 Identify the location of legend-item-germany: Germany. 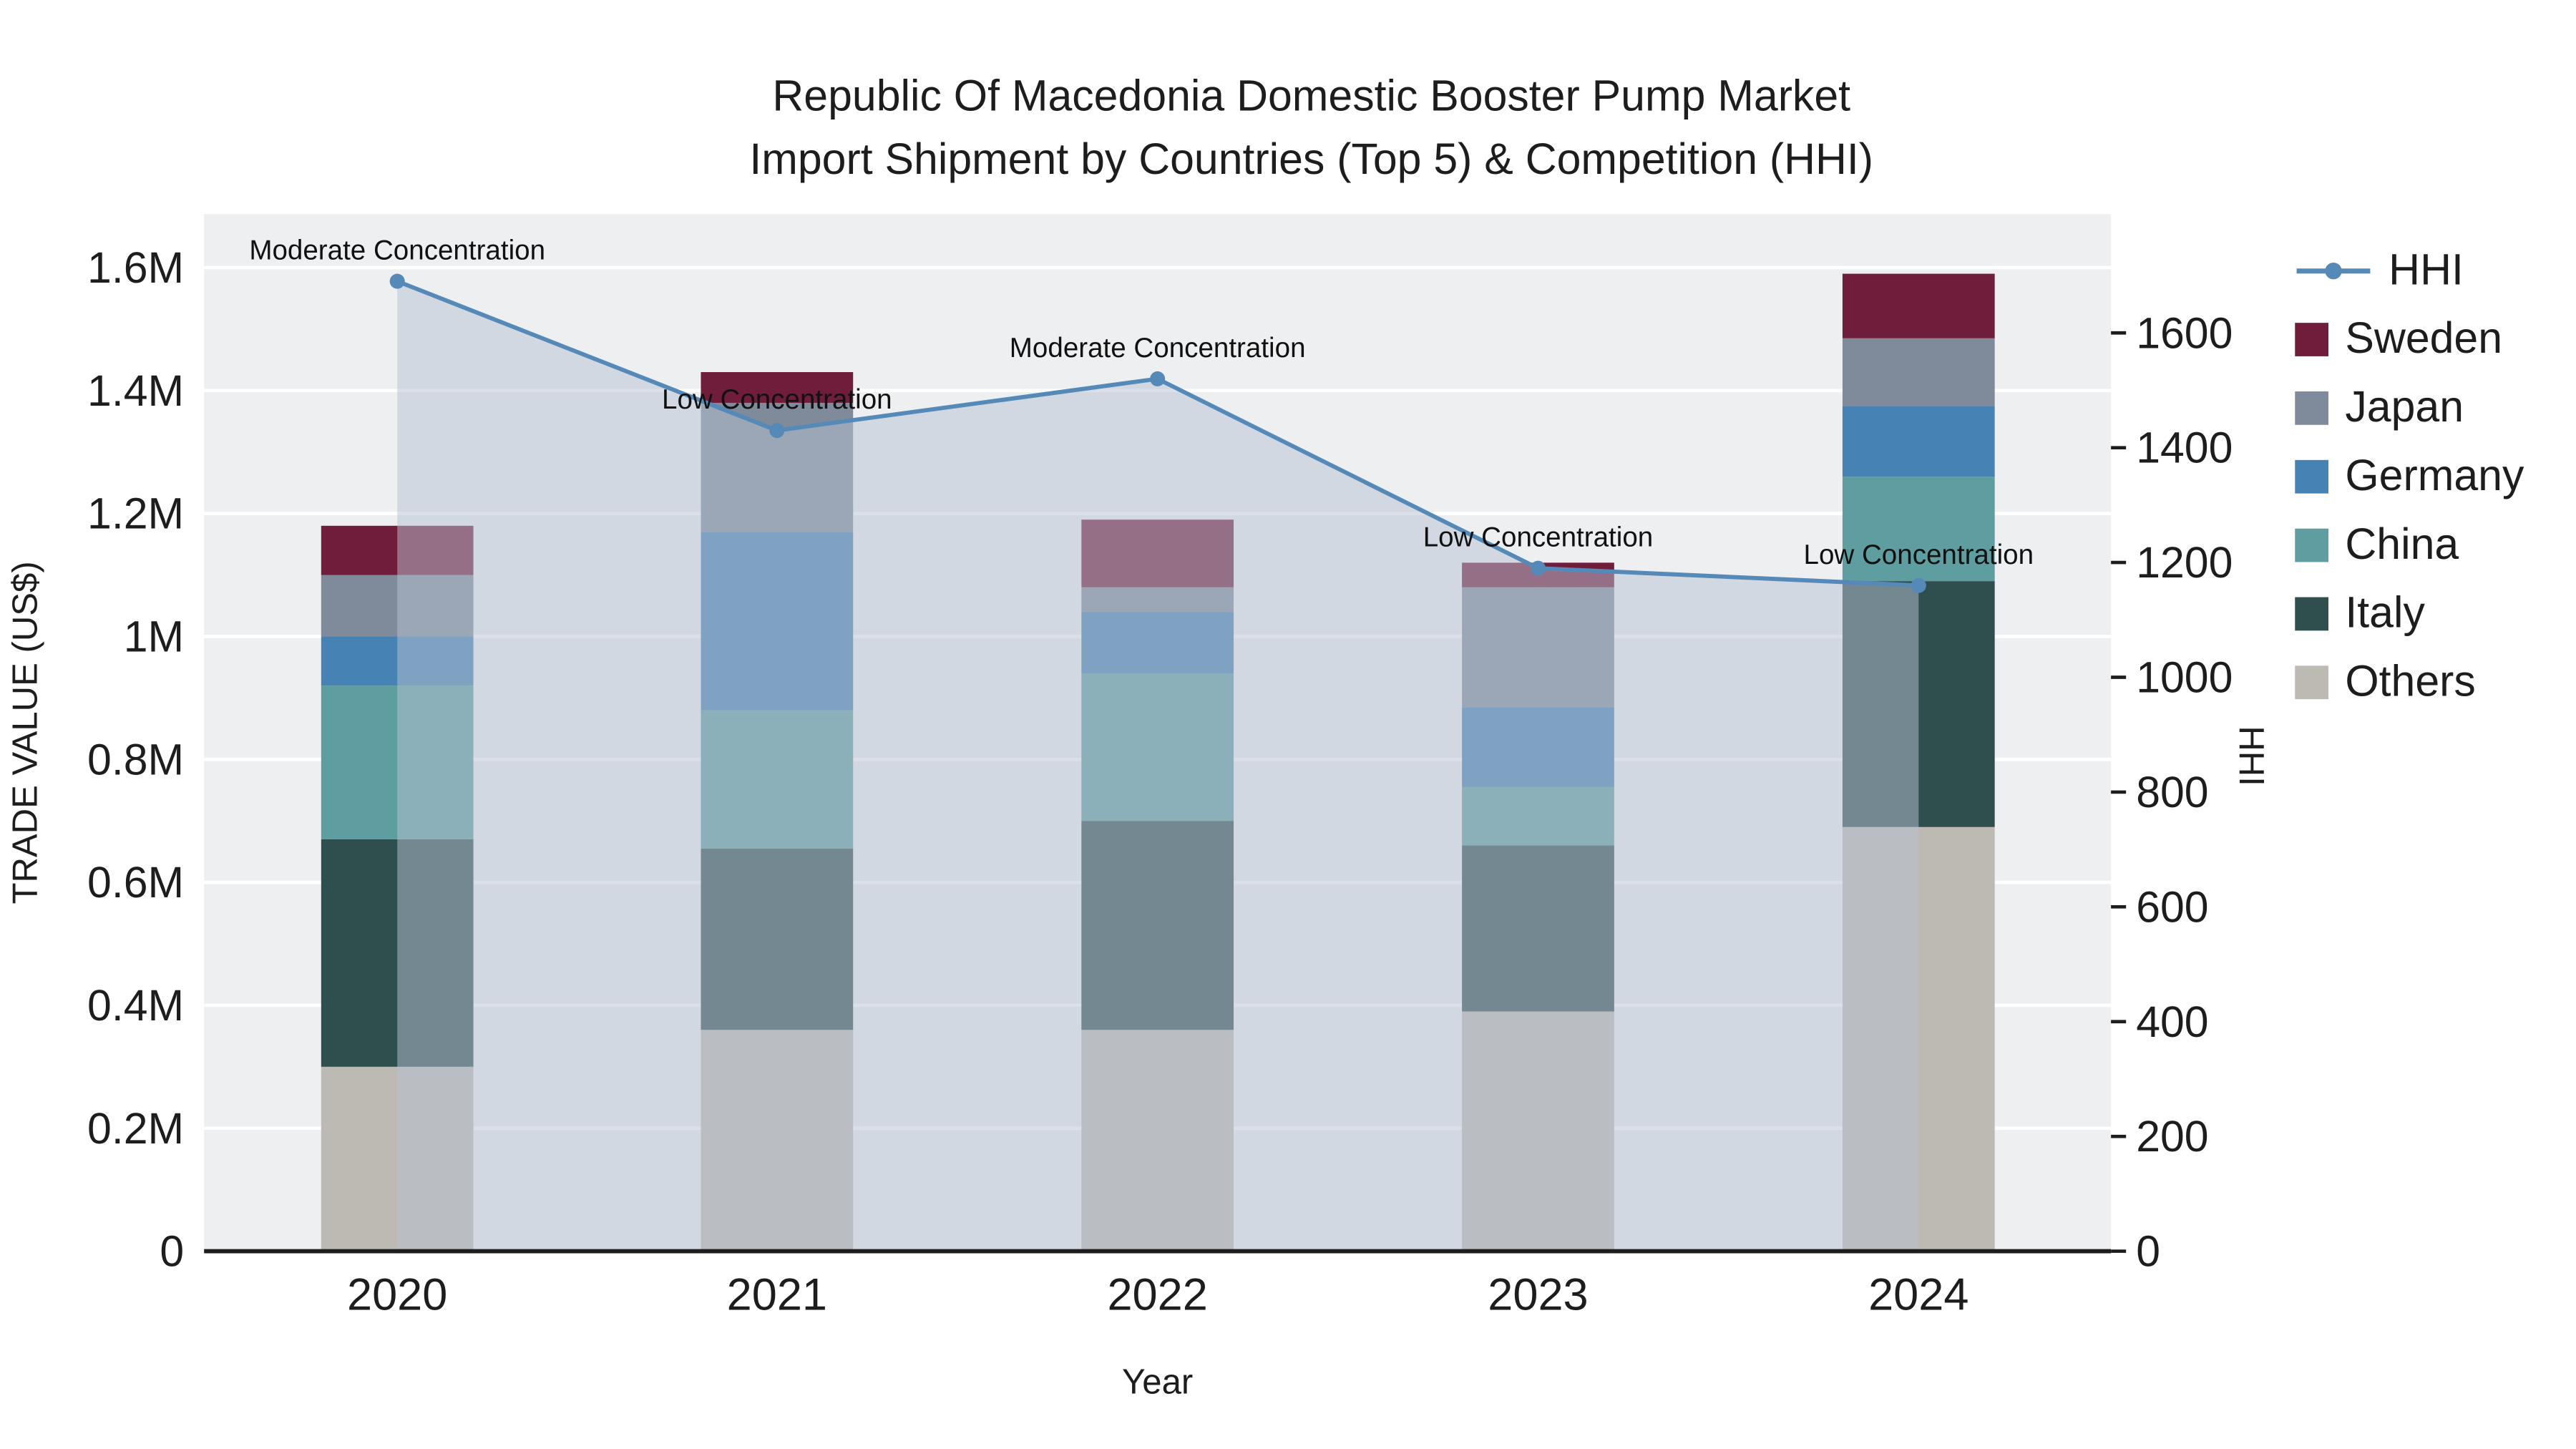
(2409, 474).